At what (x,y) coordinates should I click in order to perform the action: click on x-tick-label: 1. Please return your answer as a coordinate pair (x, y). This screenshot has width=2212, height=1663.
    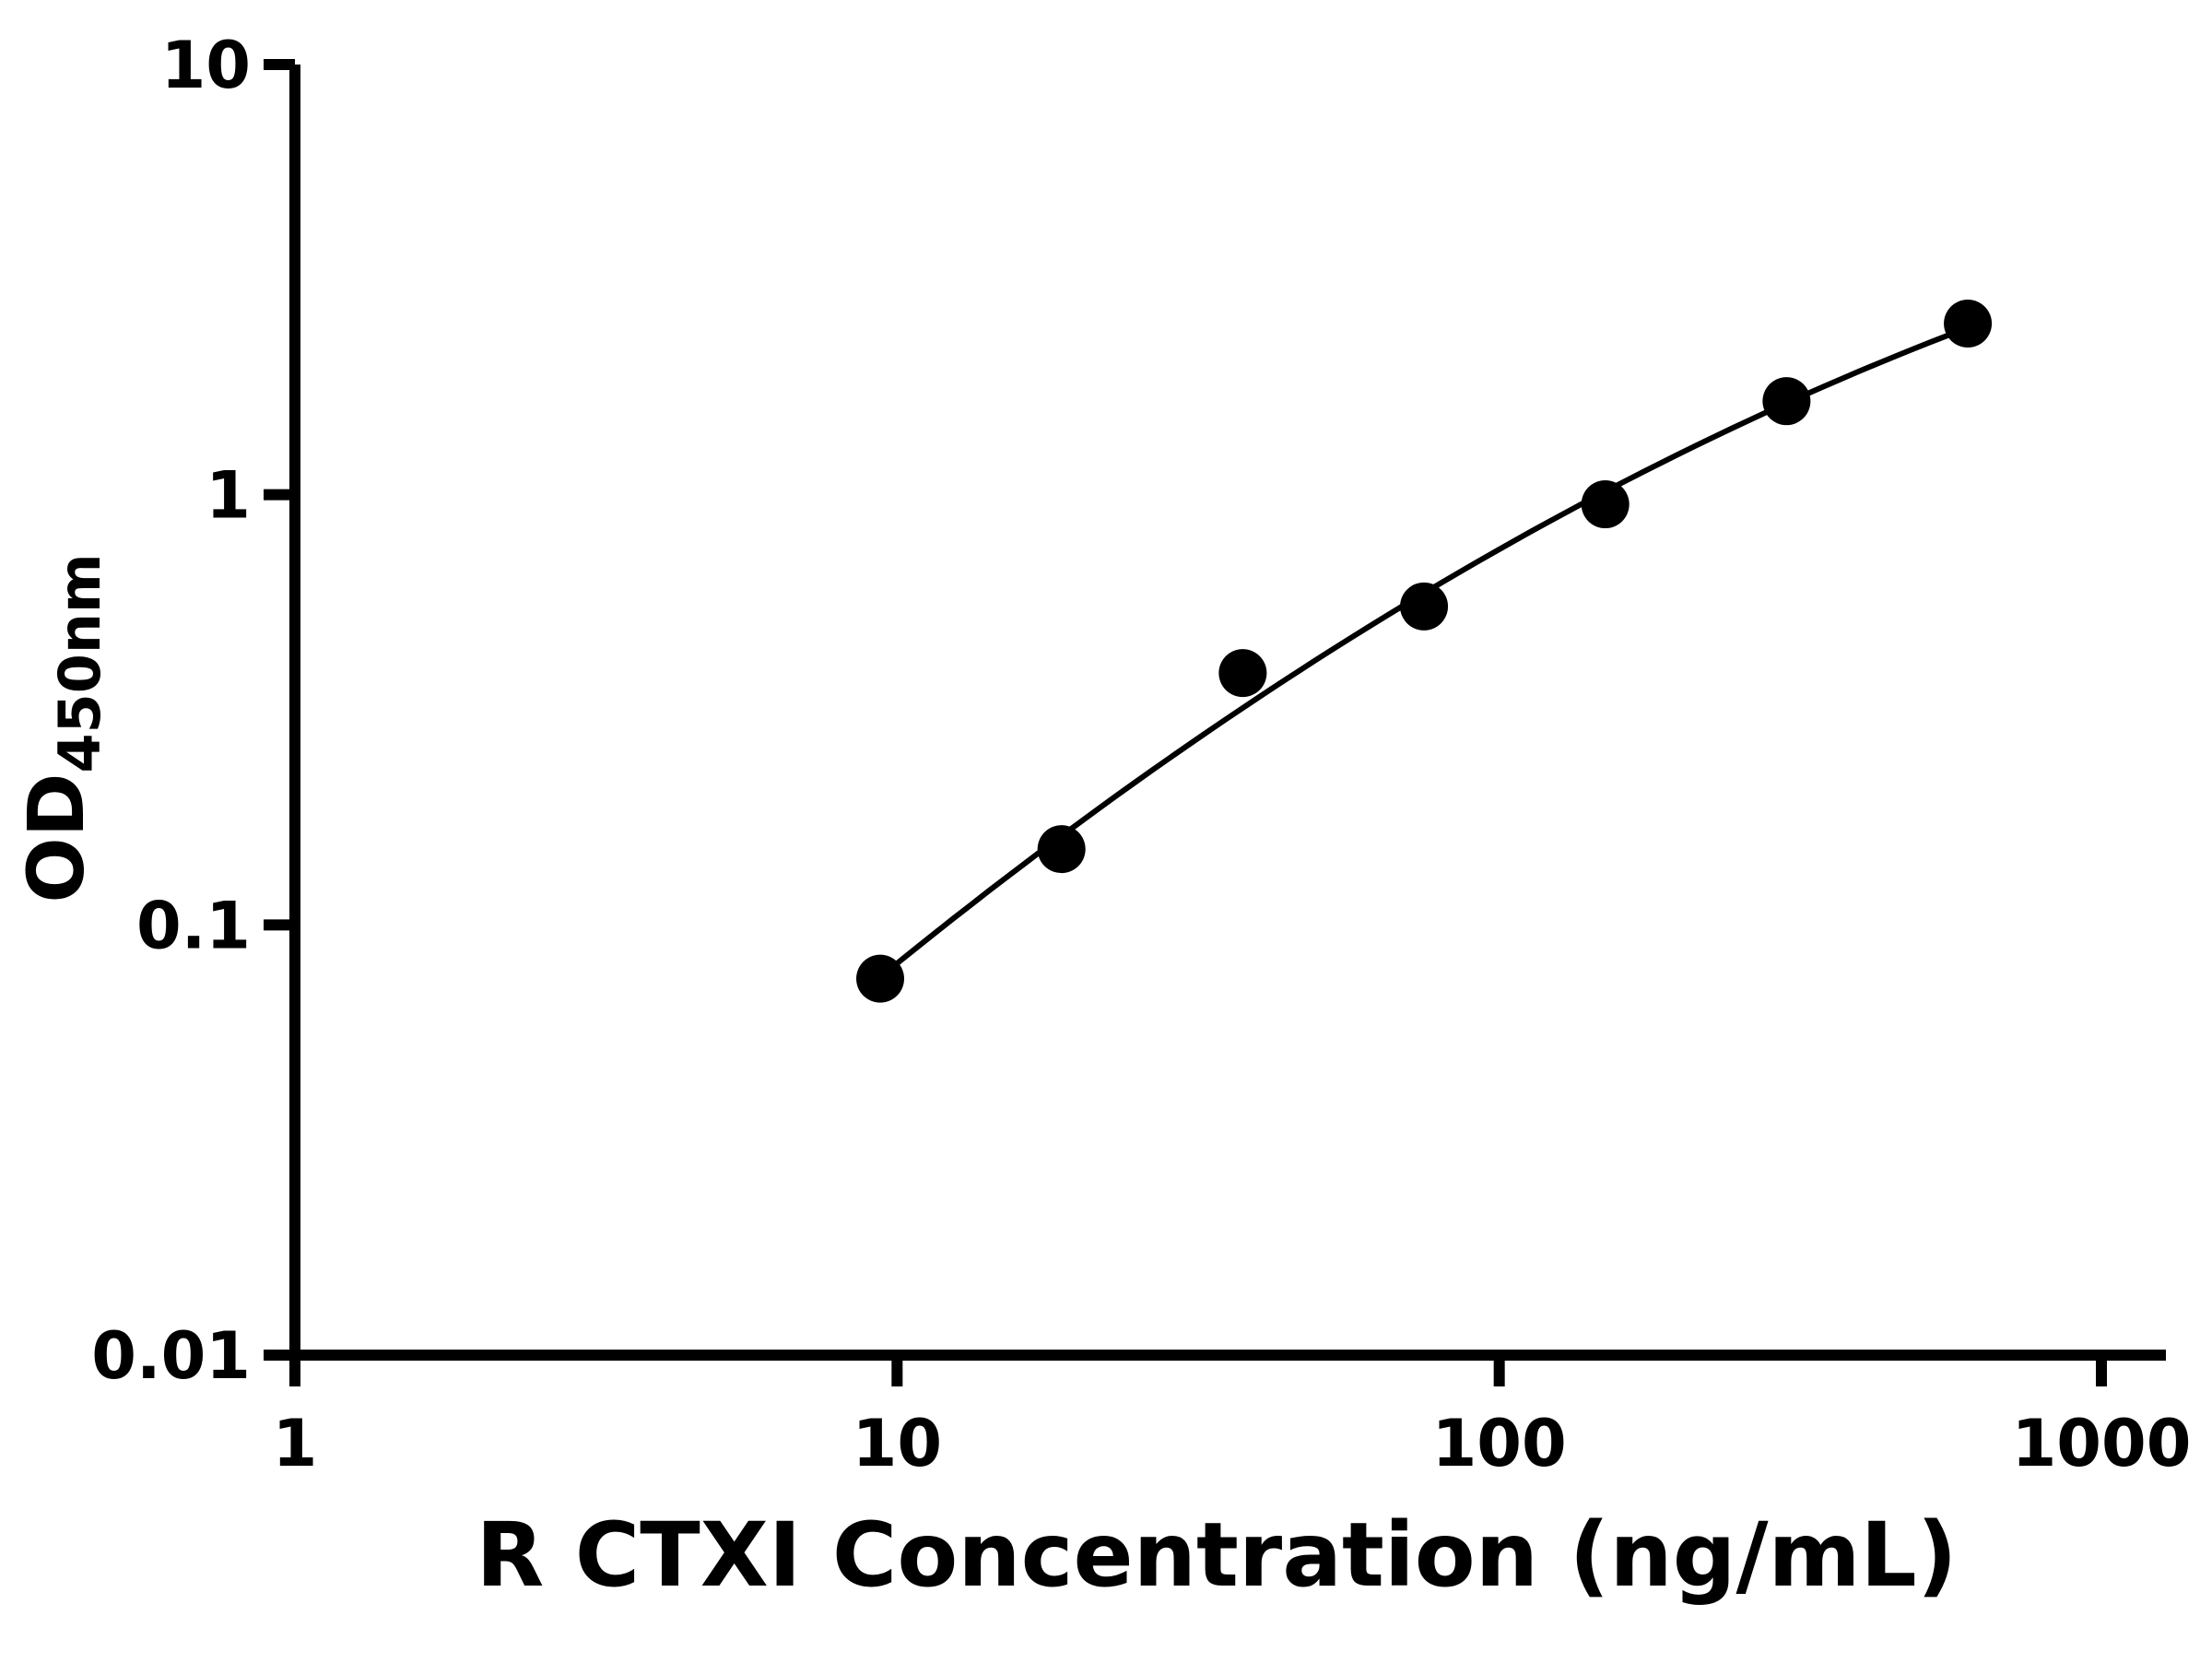
    Looking at the image, I should click on (295, 1443).